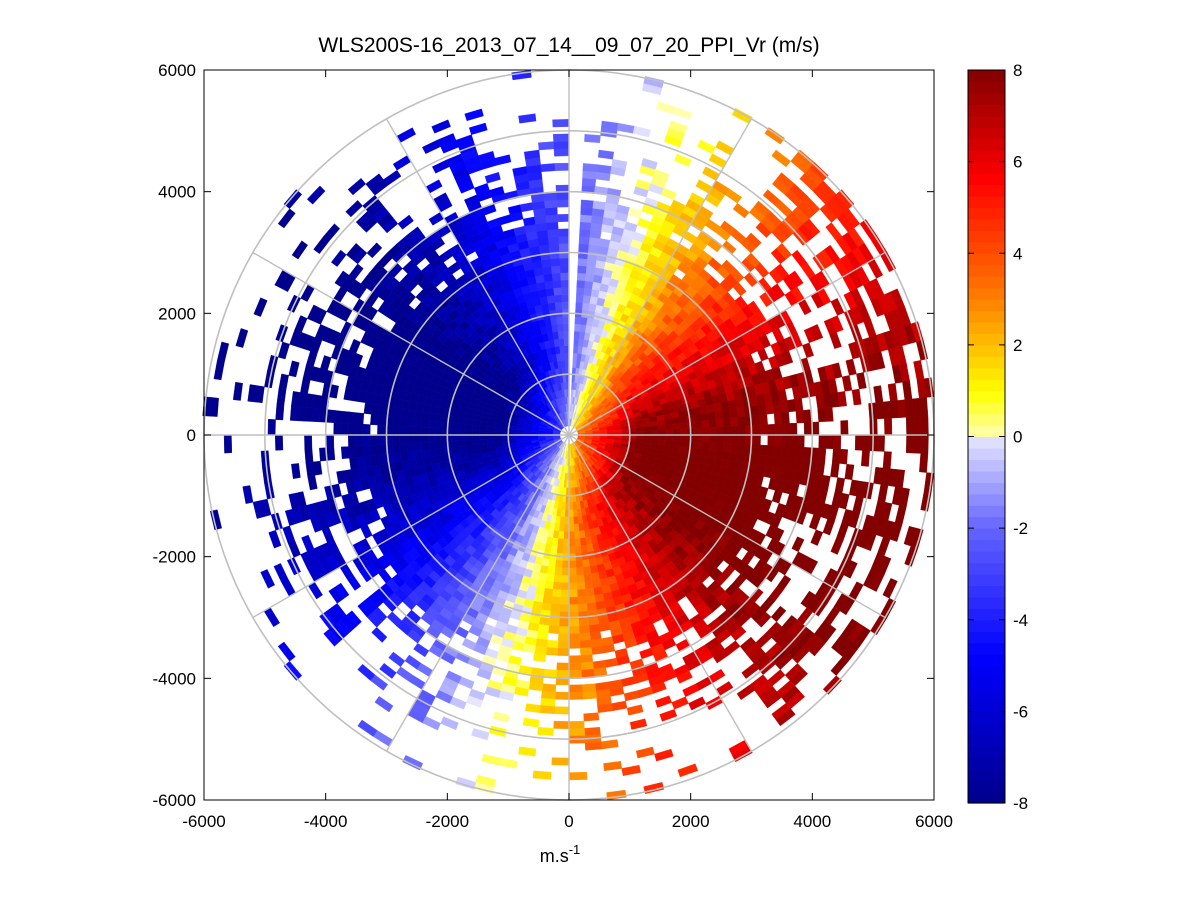 The height and width of the screenshot is (901, 1201). I want to click on y-tick-label: 2000, so click(177, 313).